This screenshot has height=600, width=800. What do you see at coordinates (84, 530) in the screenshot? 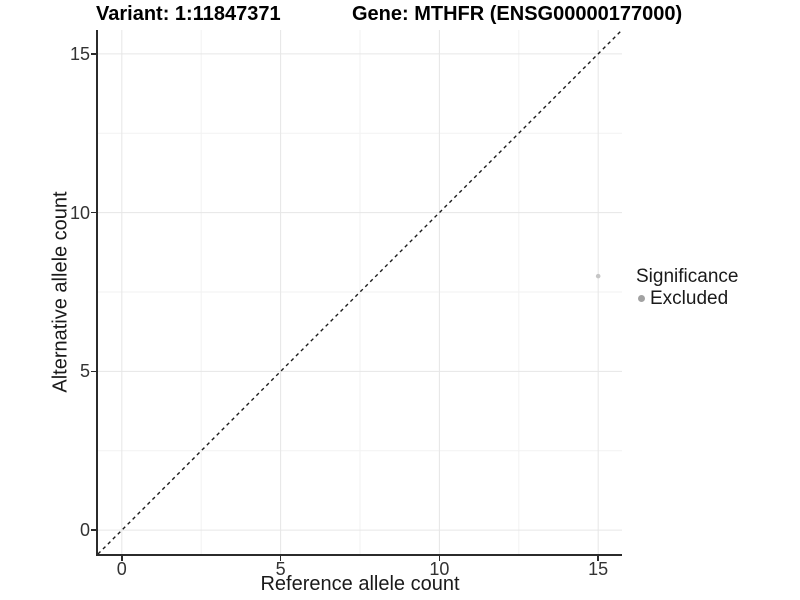
I see `y-tick-label: 0` at bounding box center [84, 530].